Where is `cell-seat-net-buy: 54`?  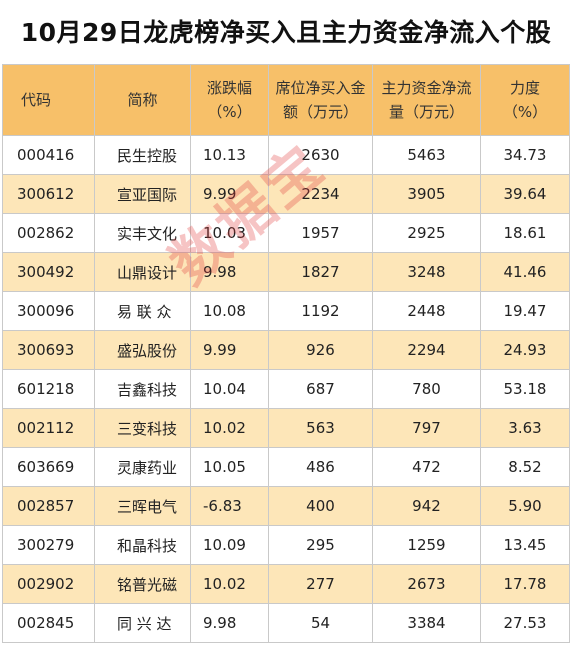
cell-seat-net-buy: 54 is located at coordinates (320, 623).